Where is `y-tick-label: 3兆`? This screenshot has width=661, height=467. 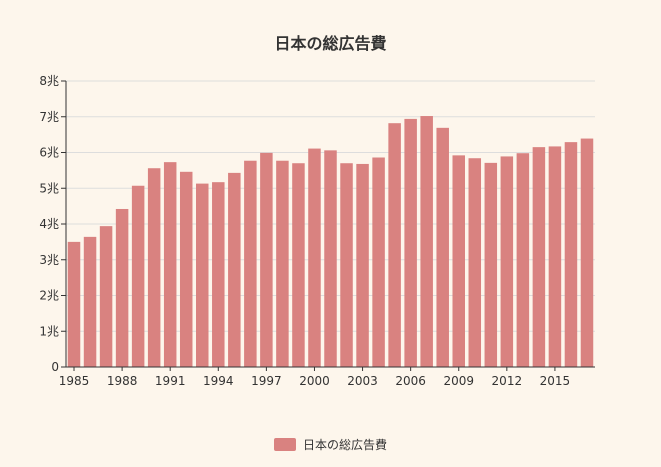
y-tick-label: 3兆 is located at coordinates (49, 260).